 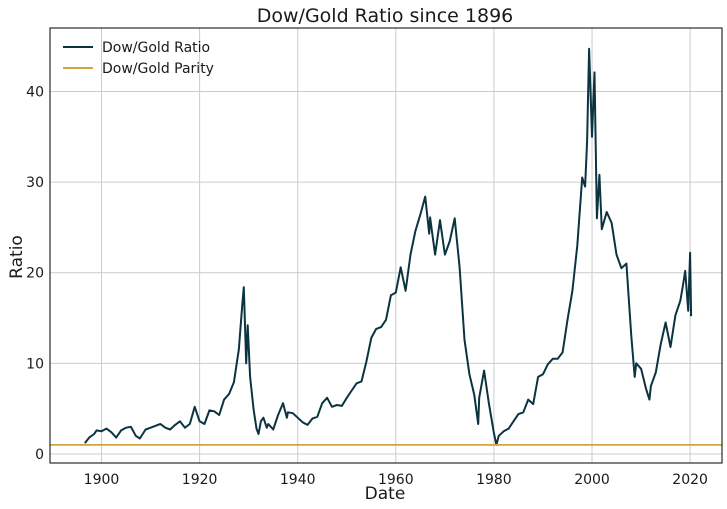 I want to click on x-tick-label-1960: 1960, so click(x=396, y=480).